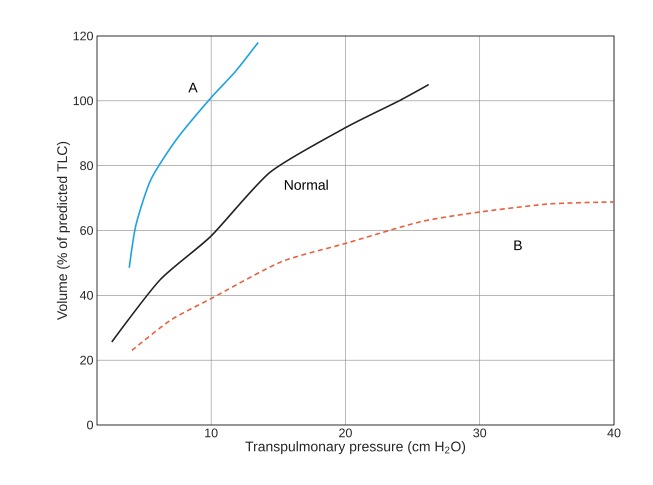 The width and height of the screenshot is (653, 485). Describe the element at coordinates (518, 245) in the screenshot. I see `text: B` at that location.